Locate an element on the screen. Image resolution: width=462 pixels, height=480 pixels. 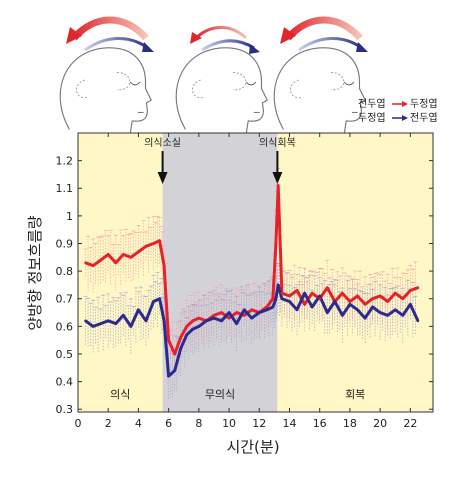
legend-series-1-from: 전두엽 is located at coordinates (372, 104).